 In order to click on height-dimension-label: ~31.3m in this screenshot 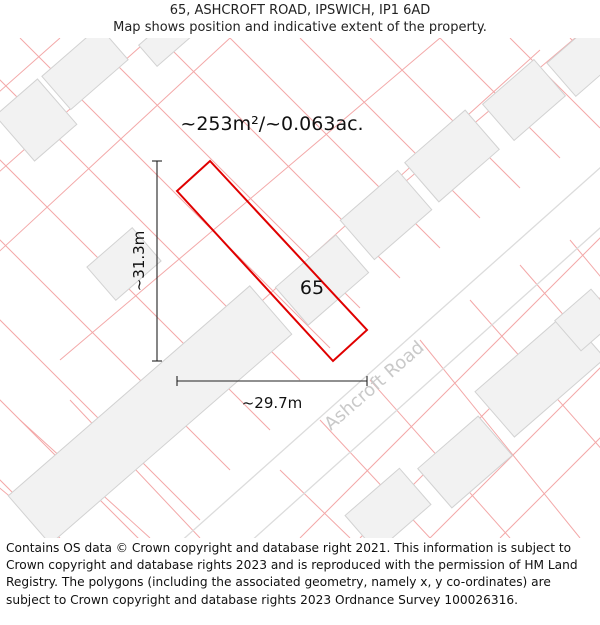, I will do `click(139, 261)`.